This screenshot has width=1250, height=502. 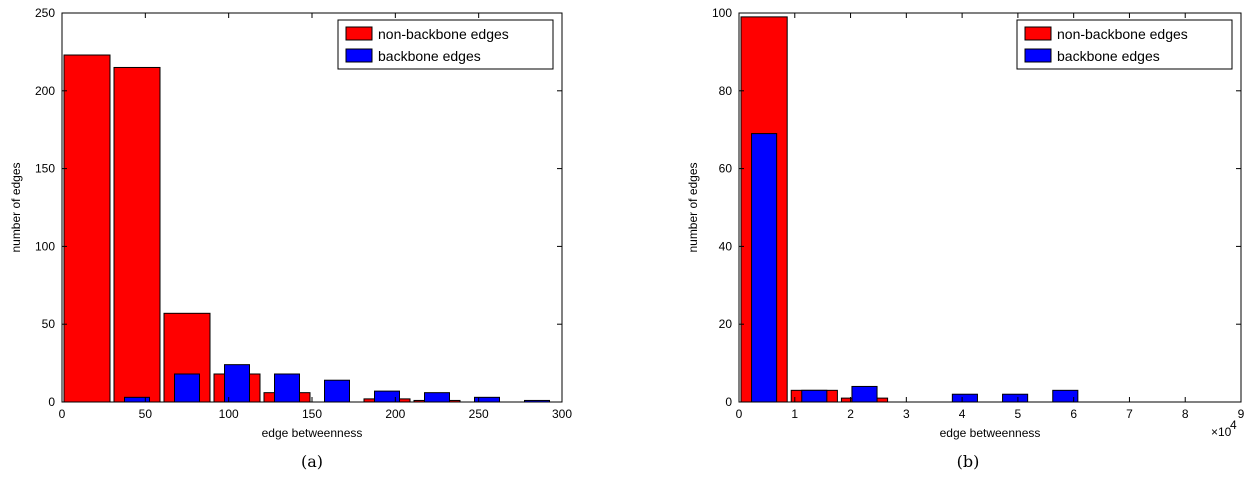 I want to click on x-tick-label: 8, so click(x=1185, y=414).